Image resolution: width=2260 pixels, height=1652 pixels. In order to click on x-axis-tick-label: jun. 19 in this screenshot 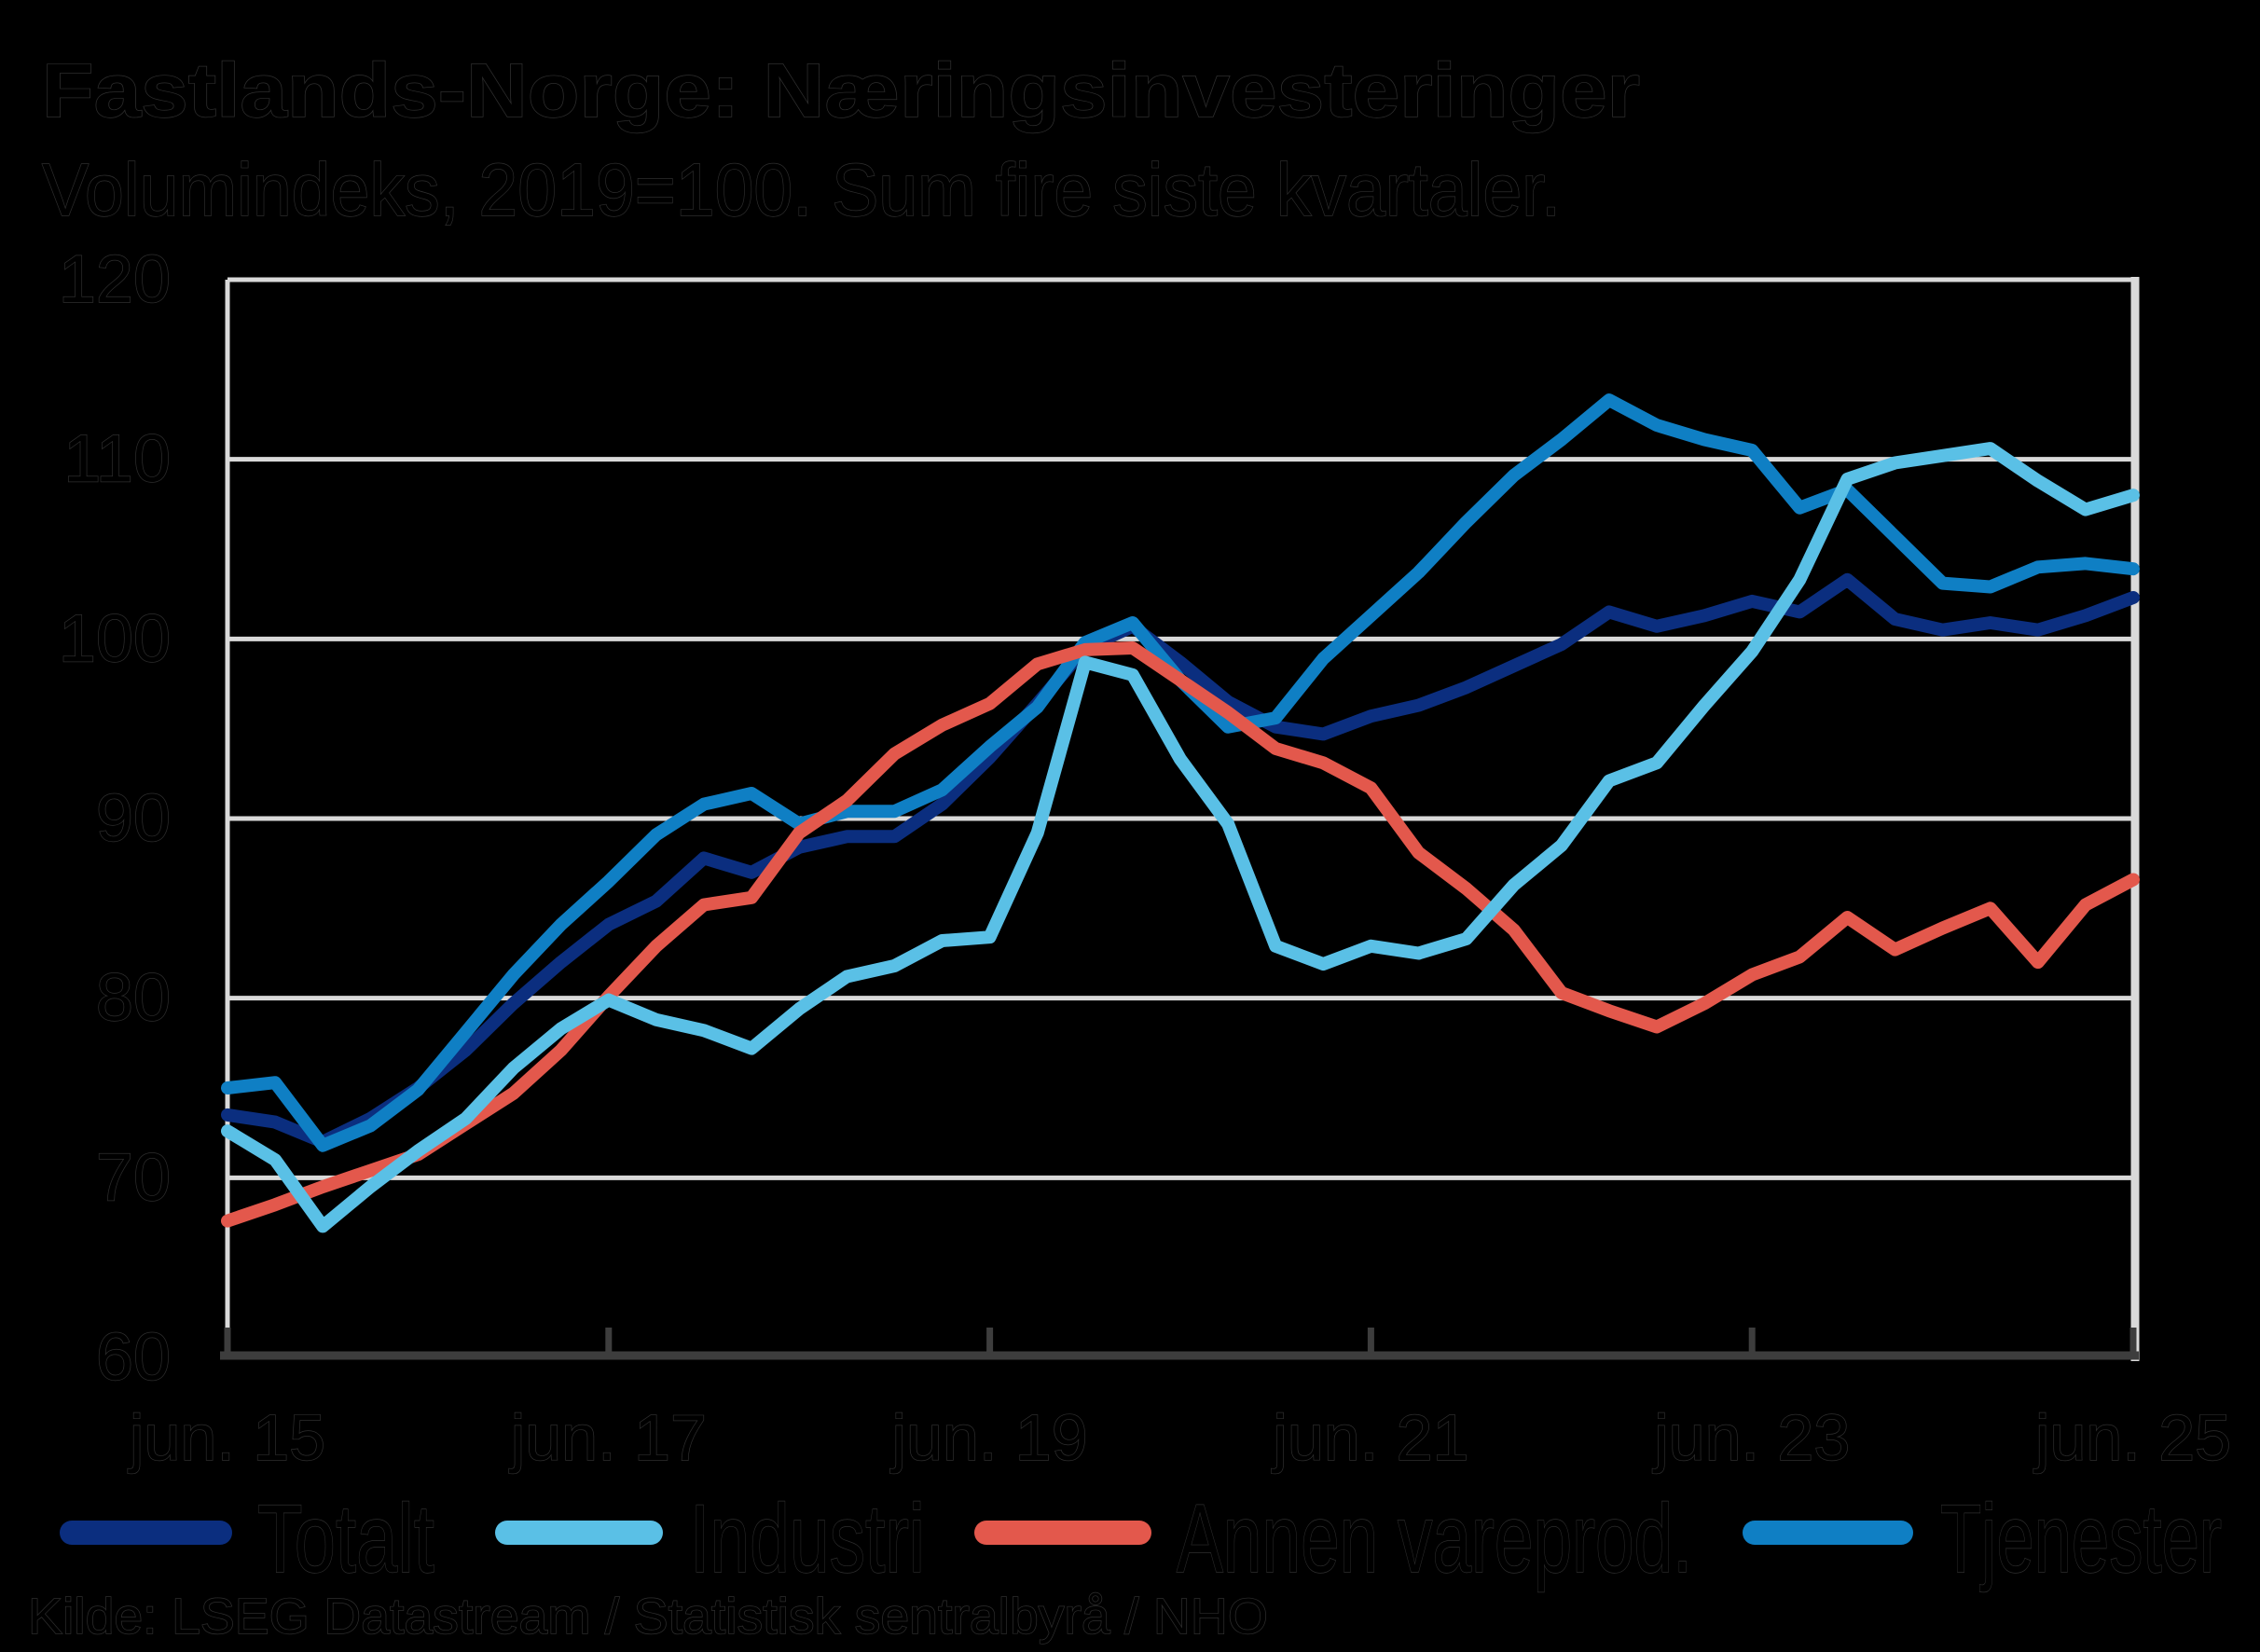, I will do `click(989, 1438)`.